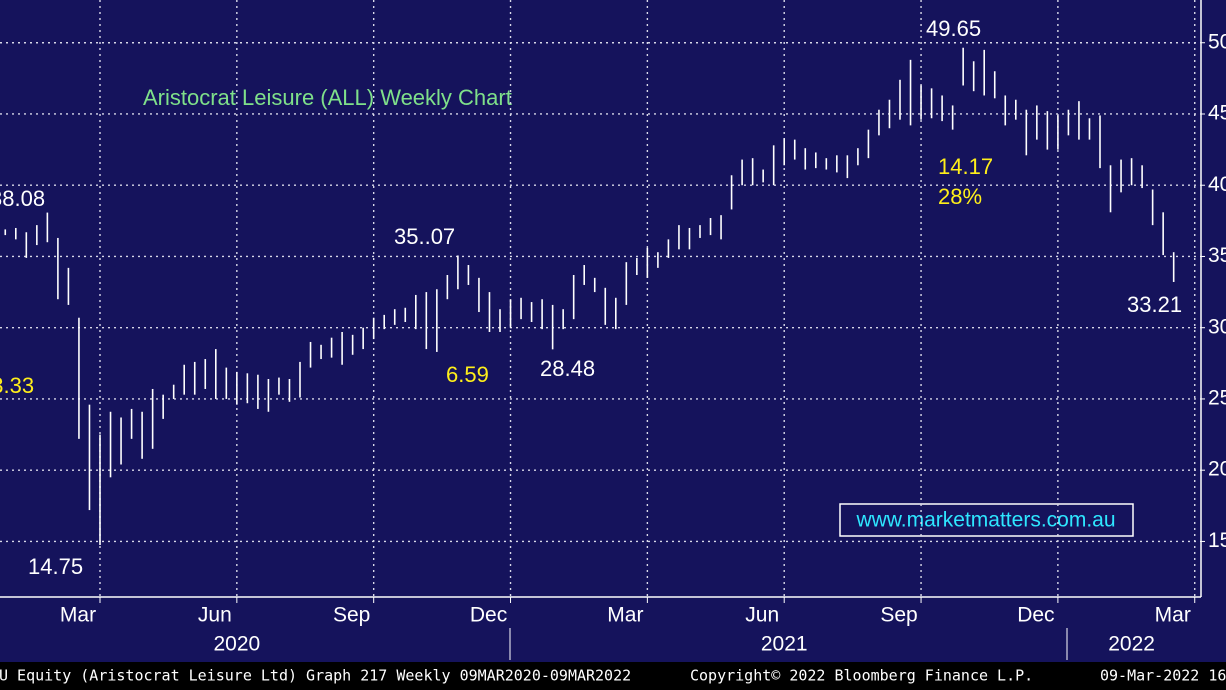  Describe the element at coordinates (567, 368) in the screenshot. I see `annotation: 28.48` at that location.